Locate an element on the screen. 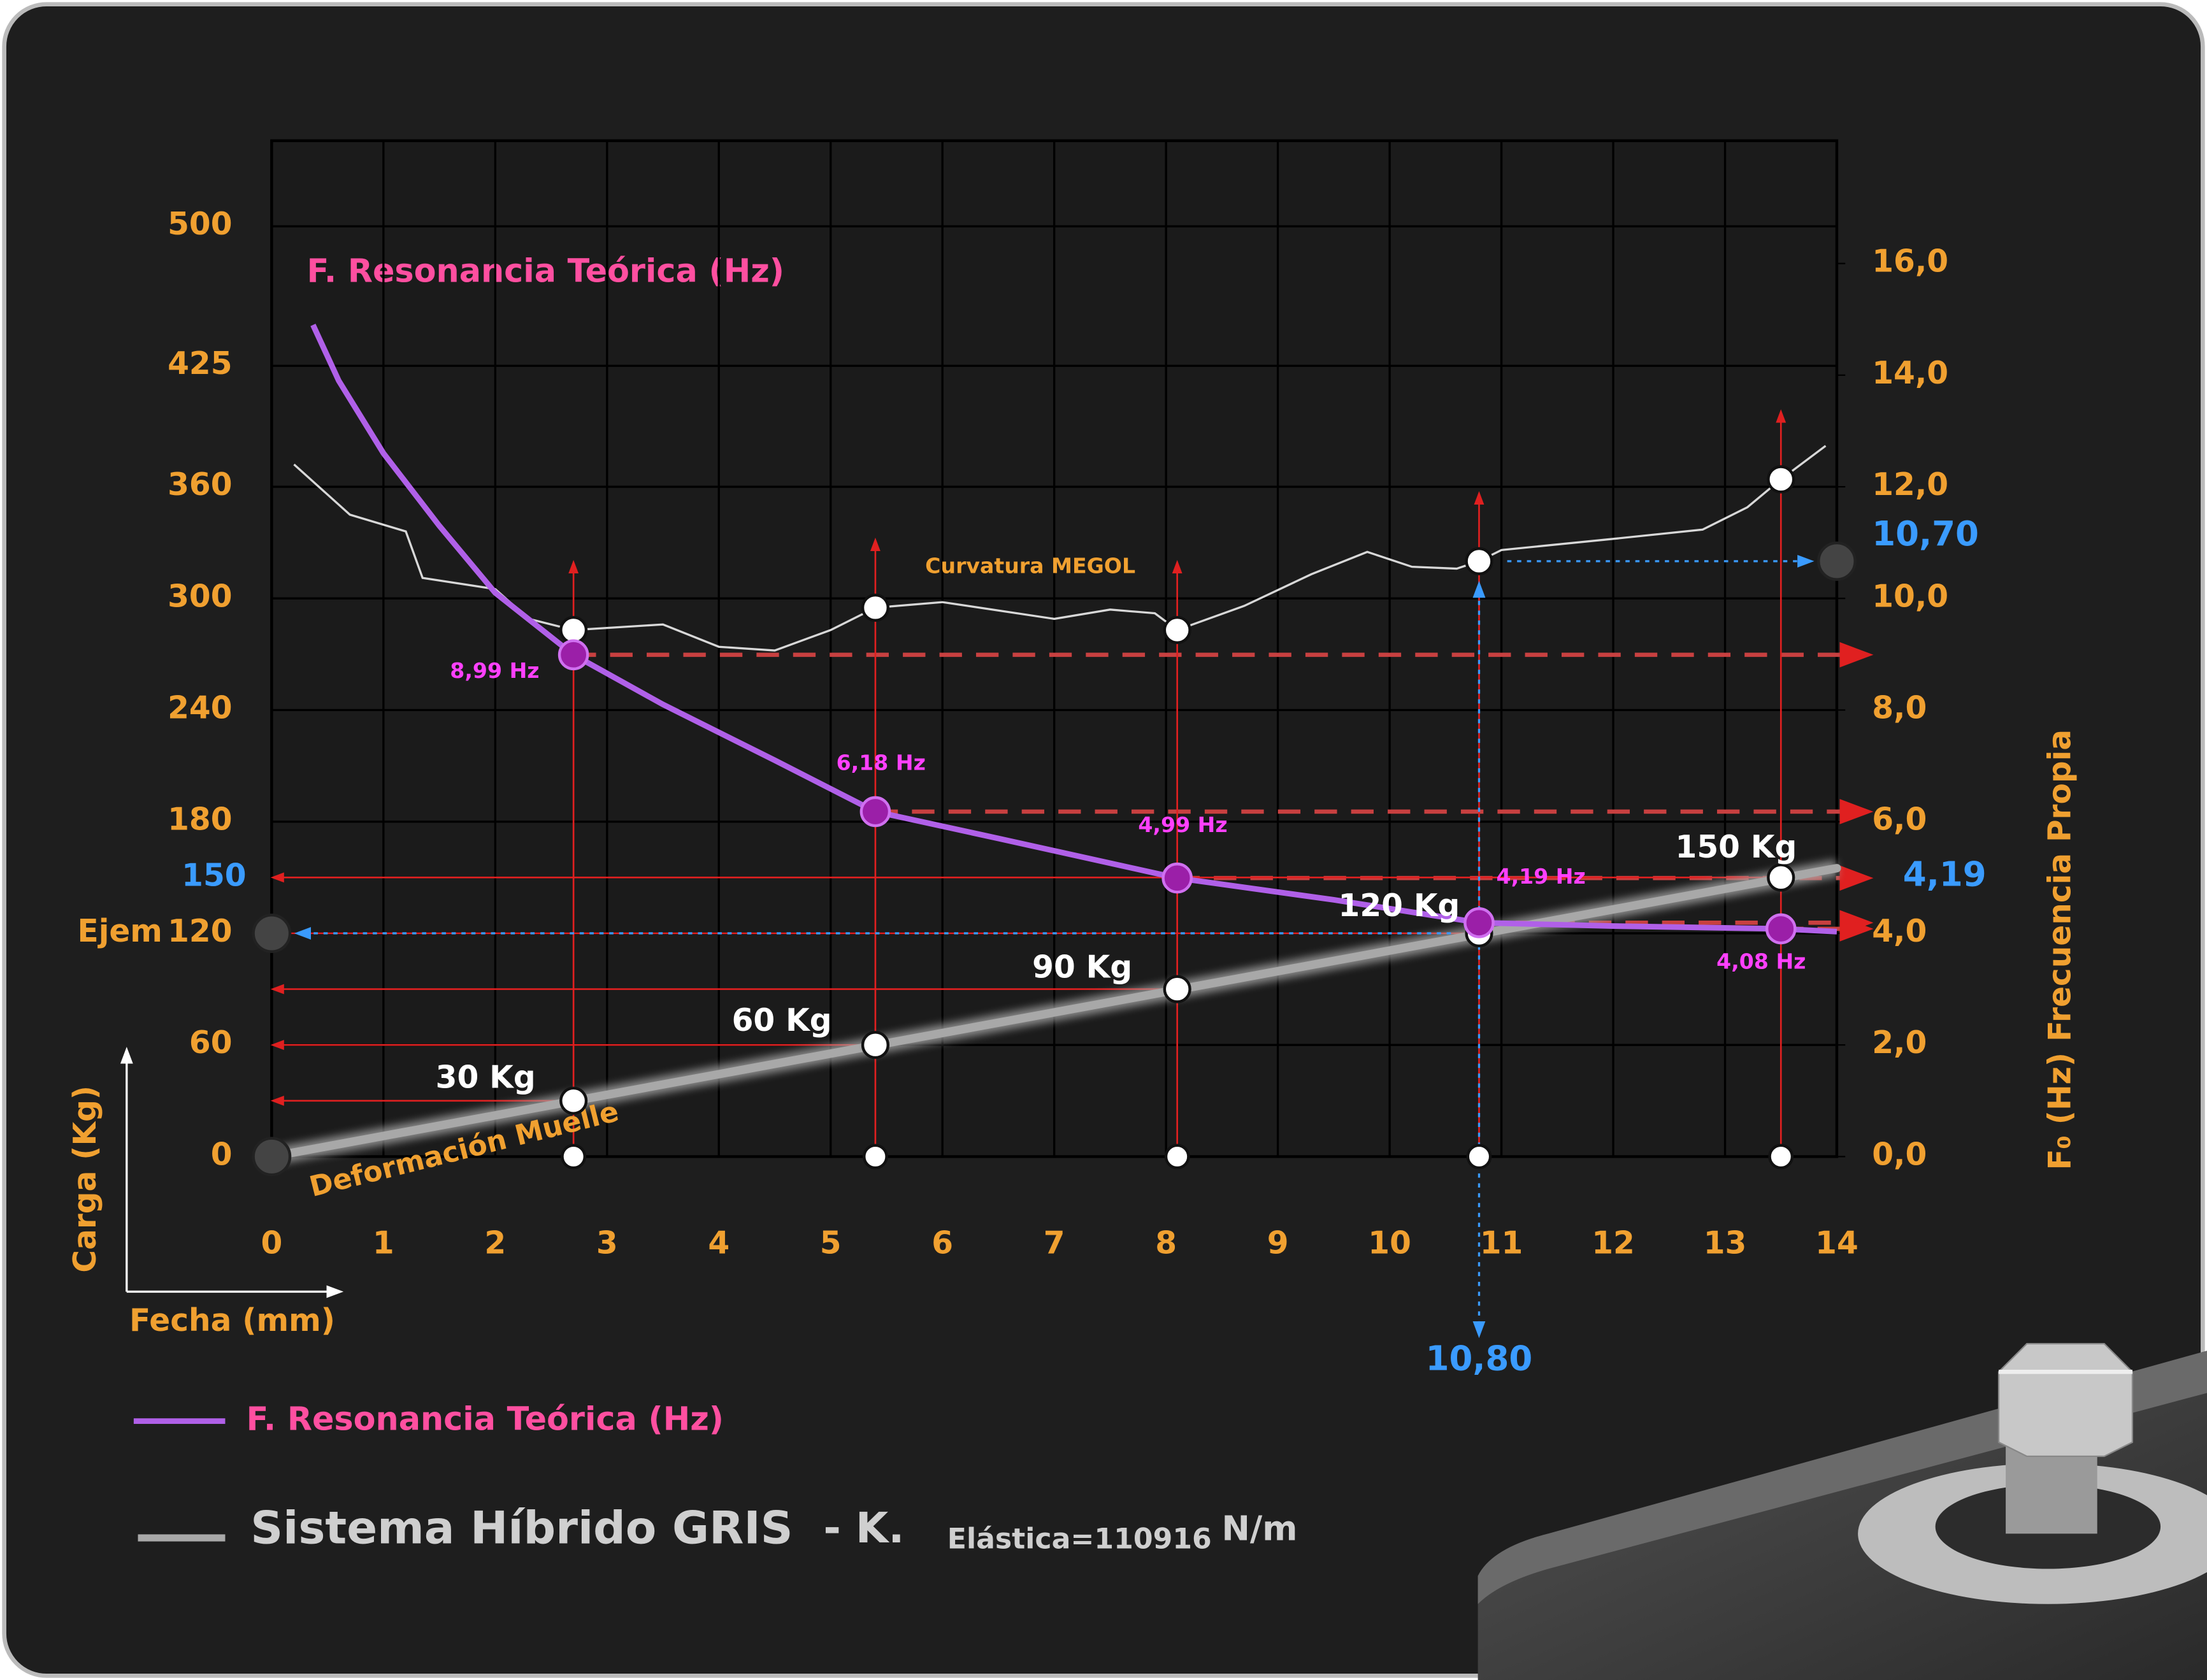 Image resolution: width=2207 pixels, height=1680 pixels. y2-tick-label: 8,0 is located at coordinates (1900, 708).